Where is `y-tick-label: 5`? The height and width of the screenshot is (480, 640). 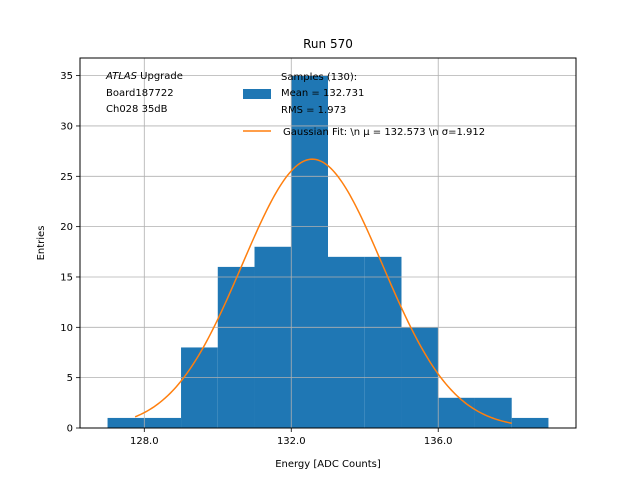 y-tick-label: 5 is located at coordinates (70, 378).